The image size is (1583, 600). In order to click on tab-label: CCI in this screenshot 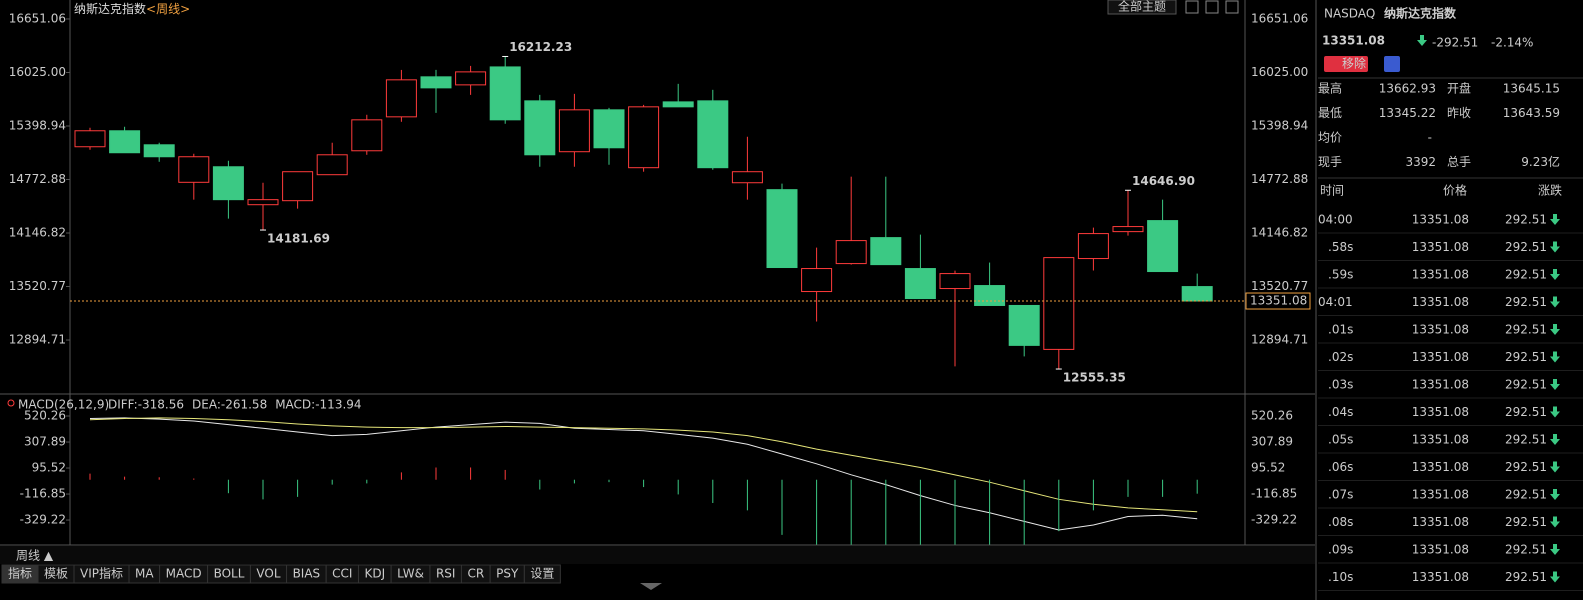, I will do `click(342, 574)`.